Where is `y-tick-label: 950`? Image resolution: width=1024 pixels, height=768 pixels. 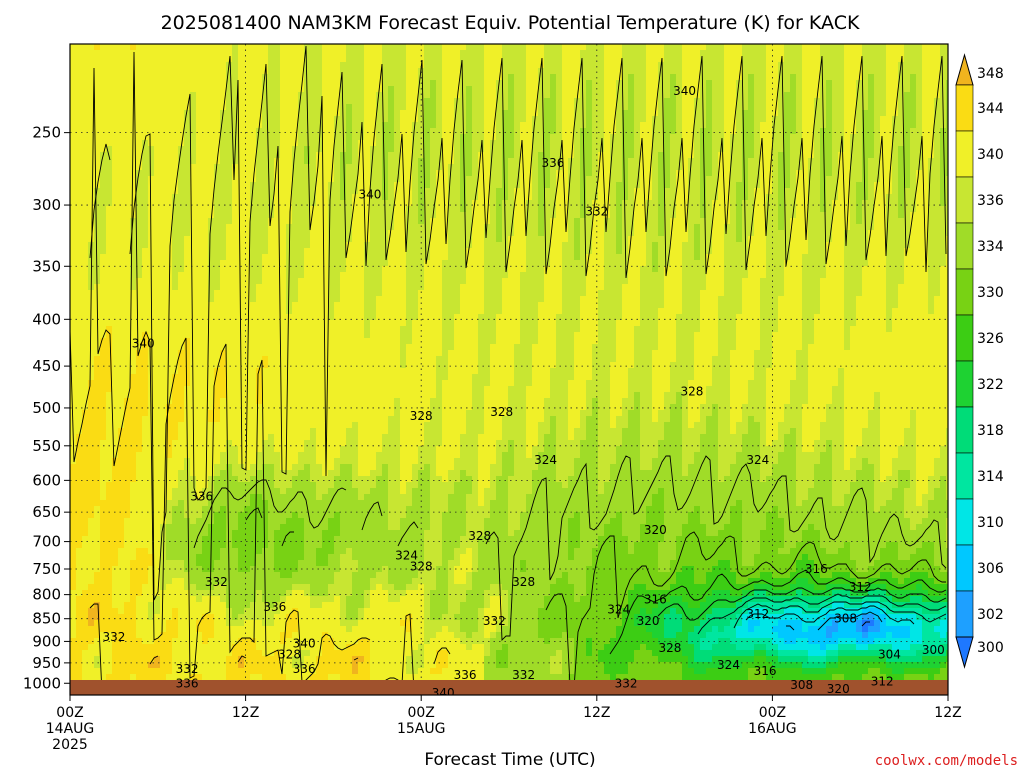 y-tick-label: 950 is located at coordinates (46, 663).